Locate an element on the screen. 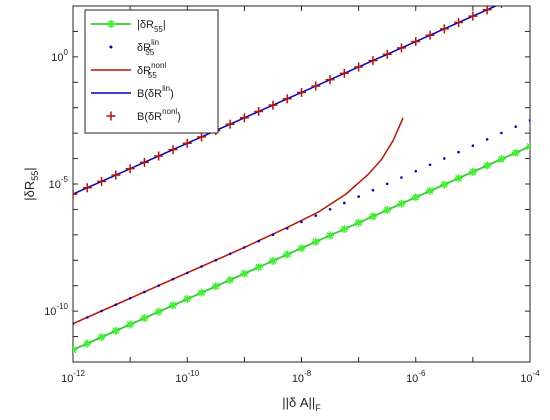 The height and width of the screenshot is (420, 550). y-tick-label: 10-10 is located at coordinates (56, 310).